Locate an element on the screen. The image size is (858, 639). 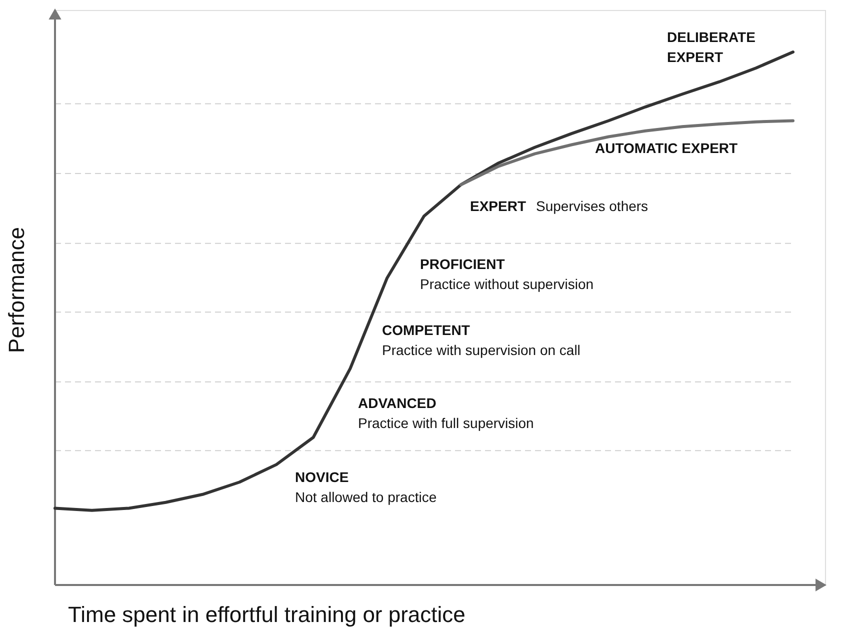
annotation: COMPETENT is located at coordinates (426, 330).